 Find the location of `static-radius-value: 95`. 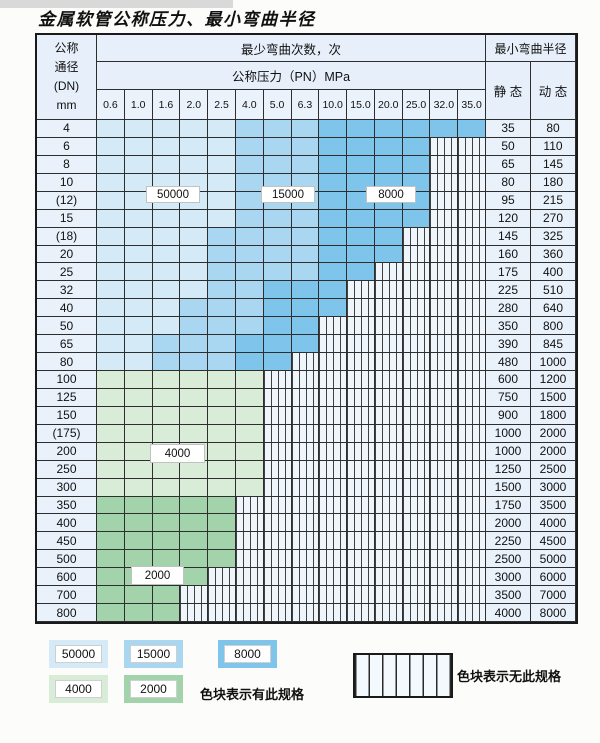

static-radius-value: 95 is located at coordinates (508, 200).